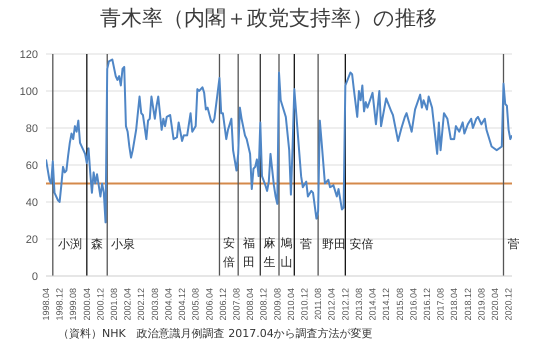 The width and height of the screenshot is (537, 350). What do you see at coordinates (70, 244) in the screenshot?
I see `ref-line-label: 小渕` at bounding box center [70, 244].